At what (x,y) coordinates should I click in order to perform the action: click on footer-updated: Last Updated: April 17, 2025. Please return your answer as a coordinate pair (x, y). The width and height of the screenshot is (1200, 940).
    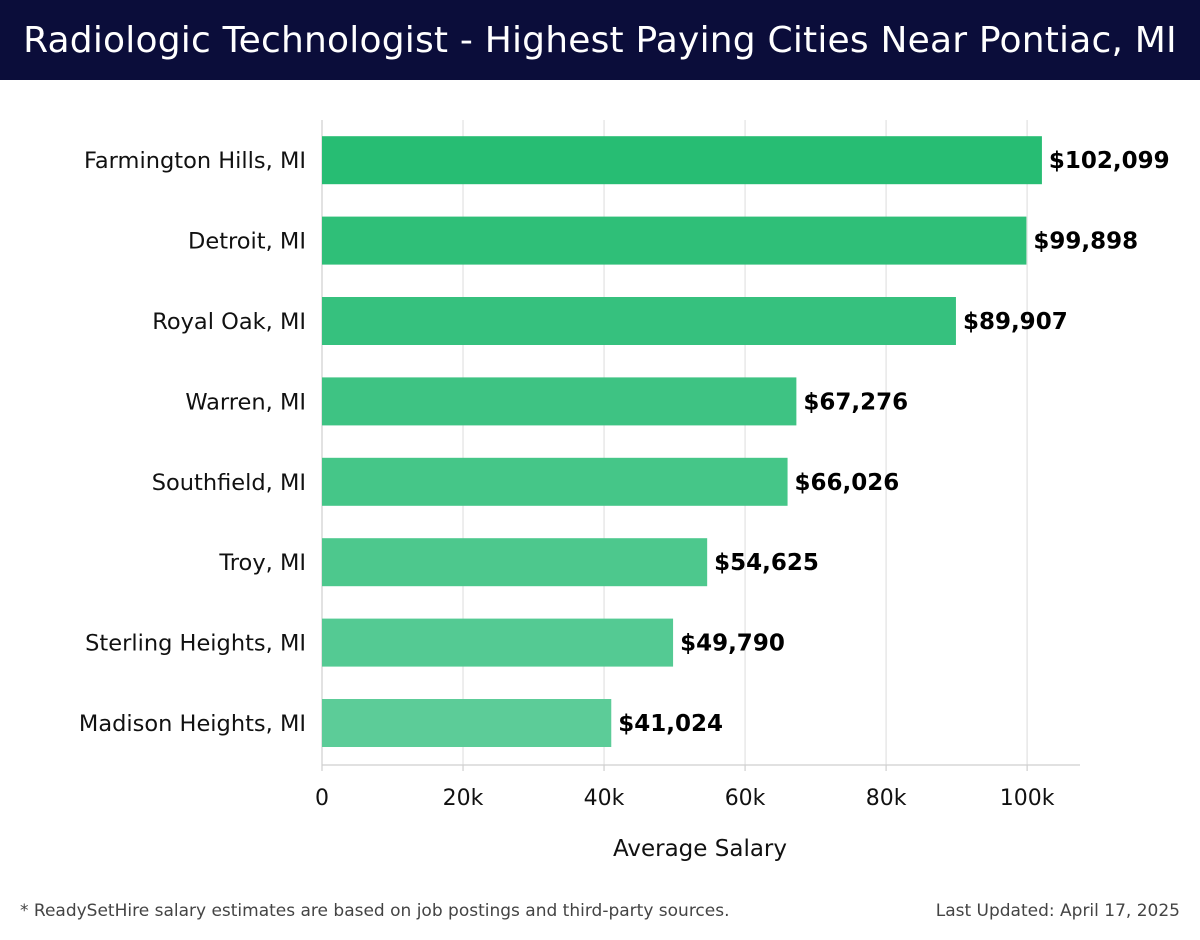
    Looking at the image, I should click on (1057, 911).